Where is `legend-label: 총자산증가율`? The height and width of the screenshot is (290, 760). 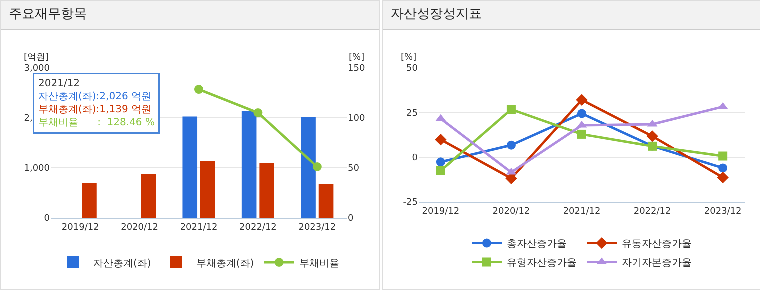
legend-label: 총자산증가율 is located at coordinates (537, 244).